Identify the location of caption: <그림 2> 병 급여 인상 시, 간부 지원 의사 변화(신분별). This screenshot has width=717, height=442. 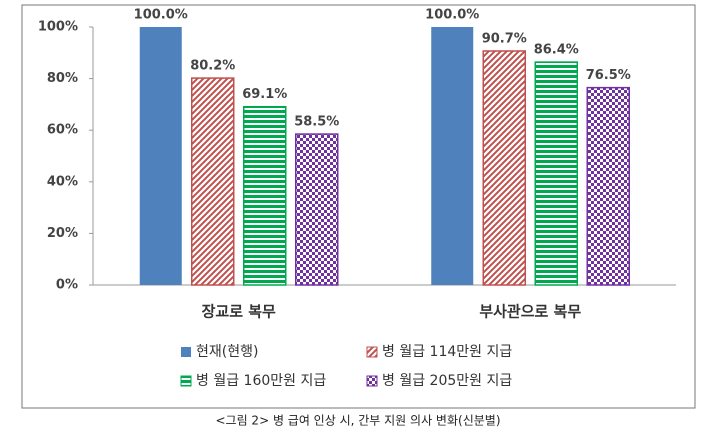
(357, 421).